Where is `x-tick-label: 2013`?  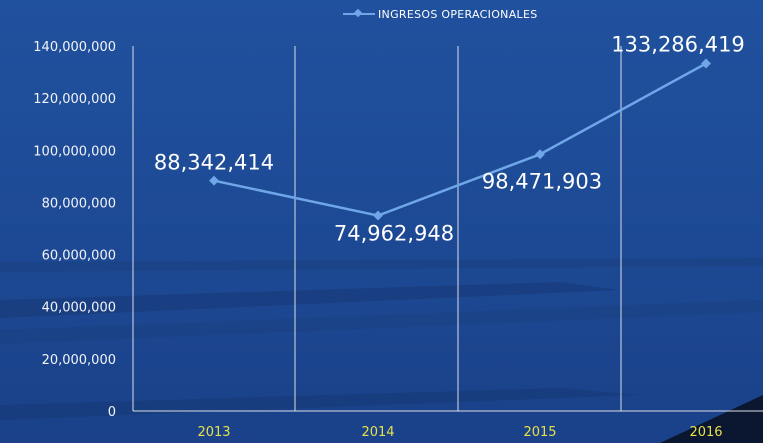
x-tick-label: 2013 is located at coordinates (213, 432).